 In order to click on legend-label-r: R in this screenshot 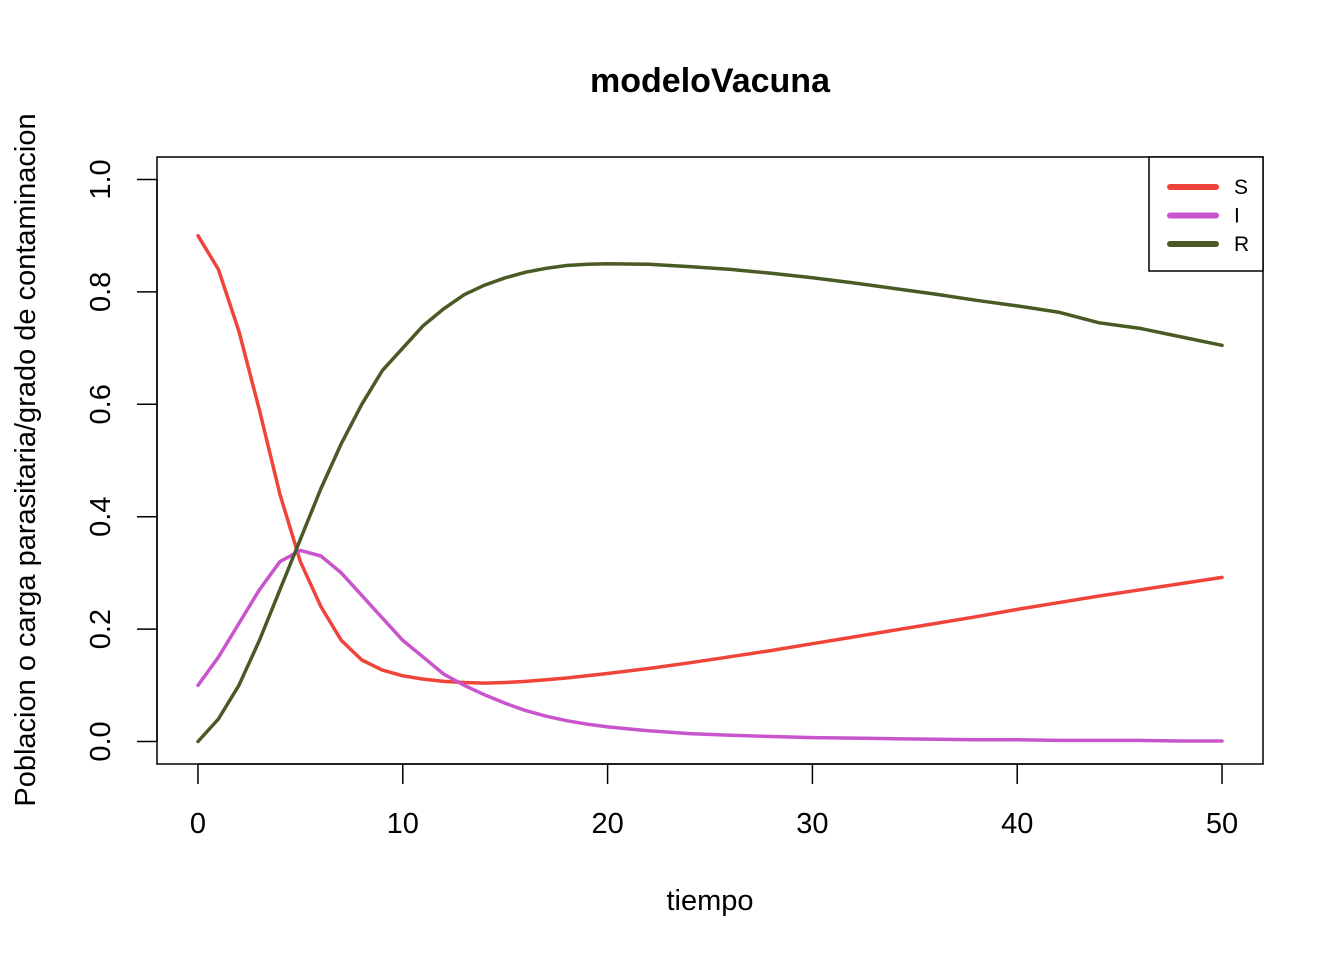, I will do `click(1241, 244)`.